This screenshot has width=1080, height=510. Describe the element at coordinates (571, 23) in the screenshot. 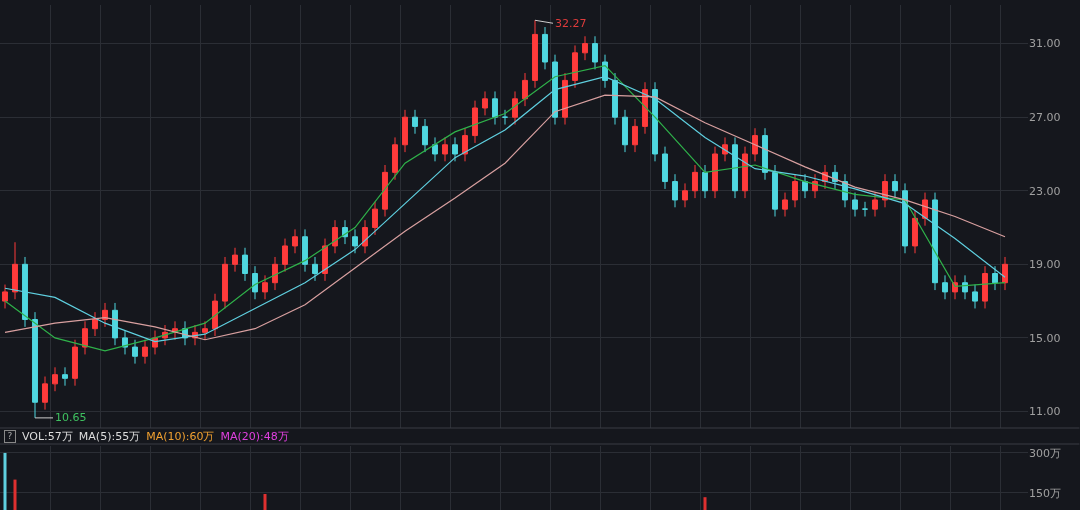

I see `annotation: 32.27` at that location.